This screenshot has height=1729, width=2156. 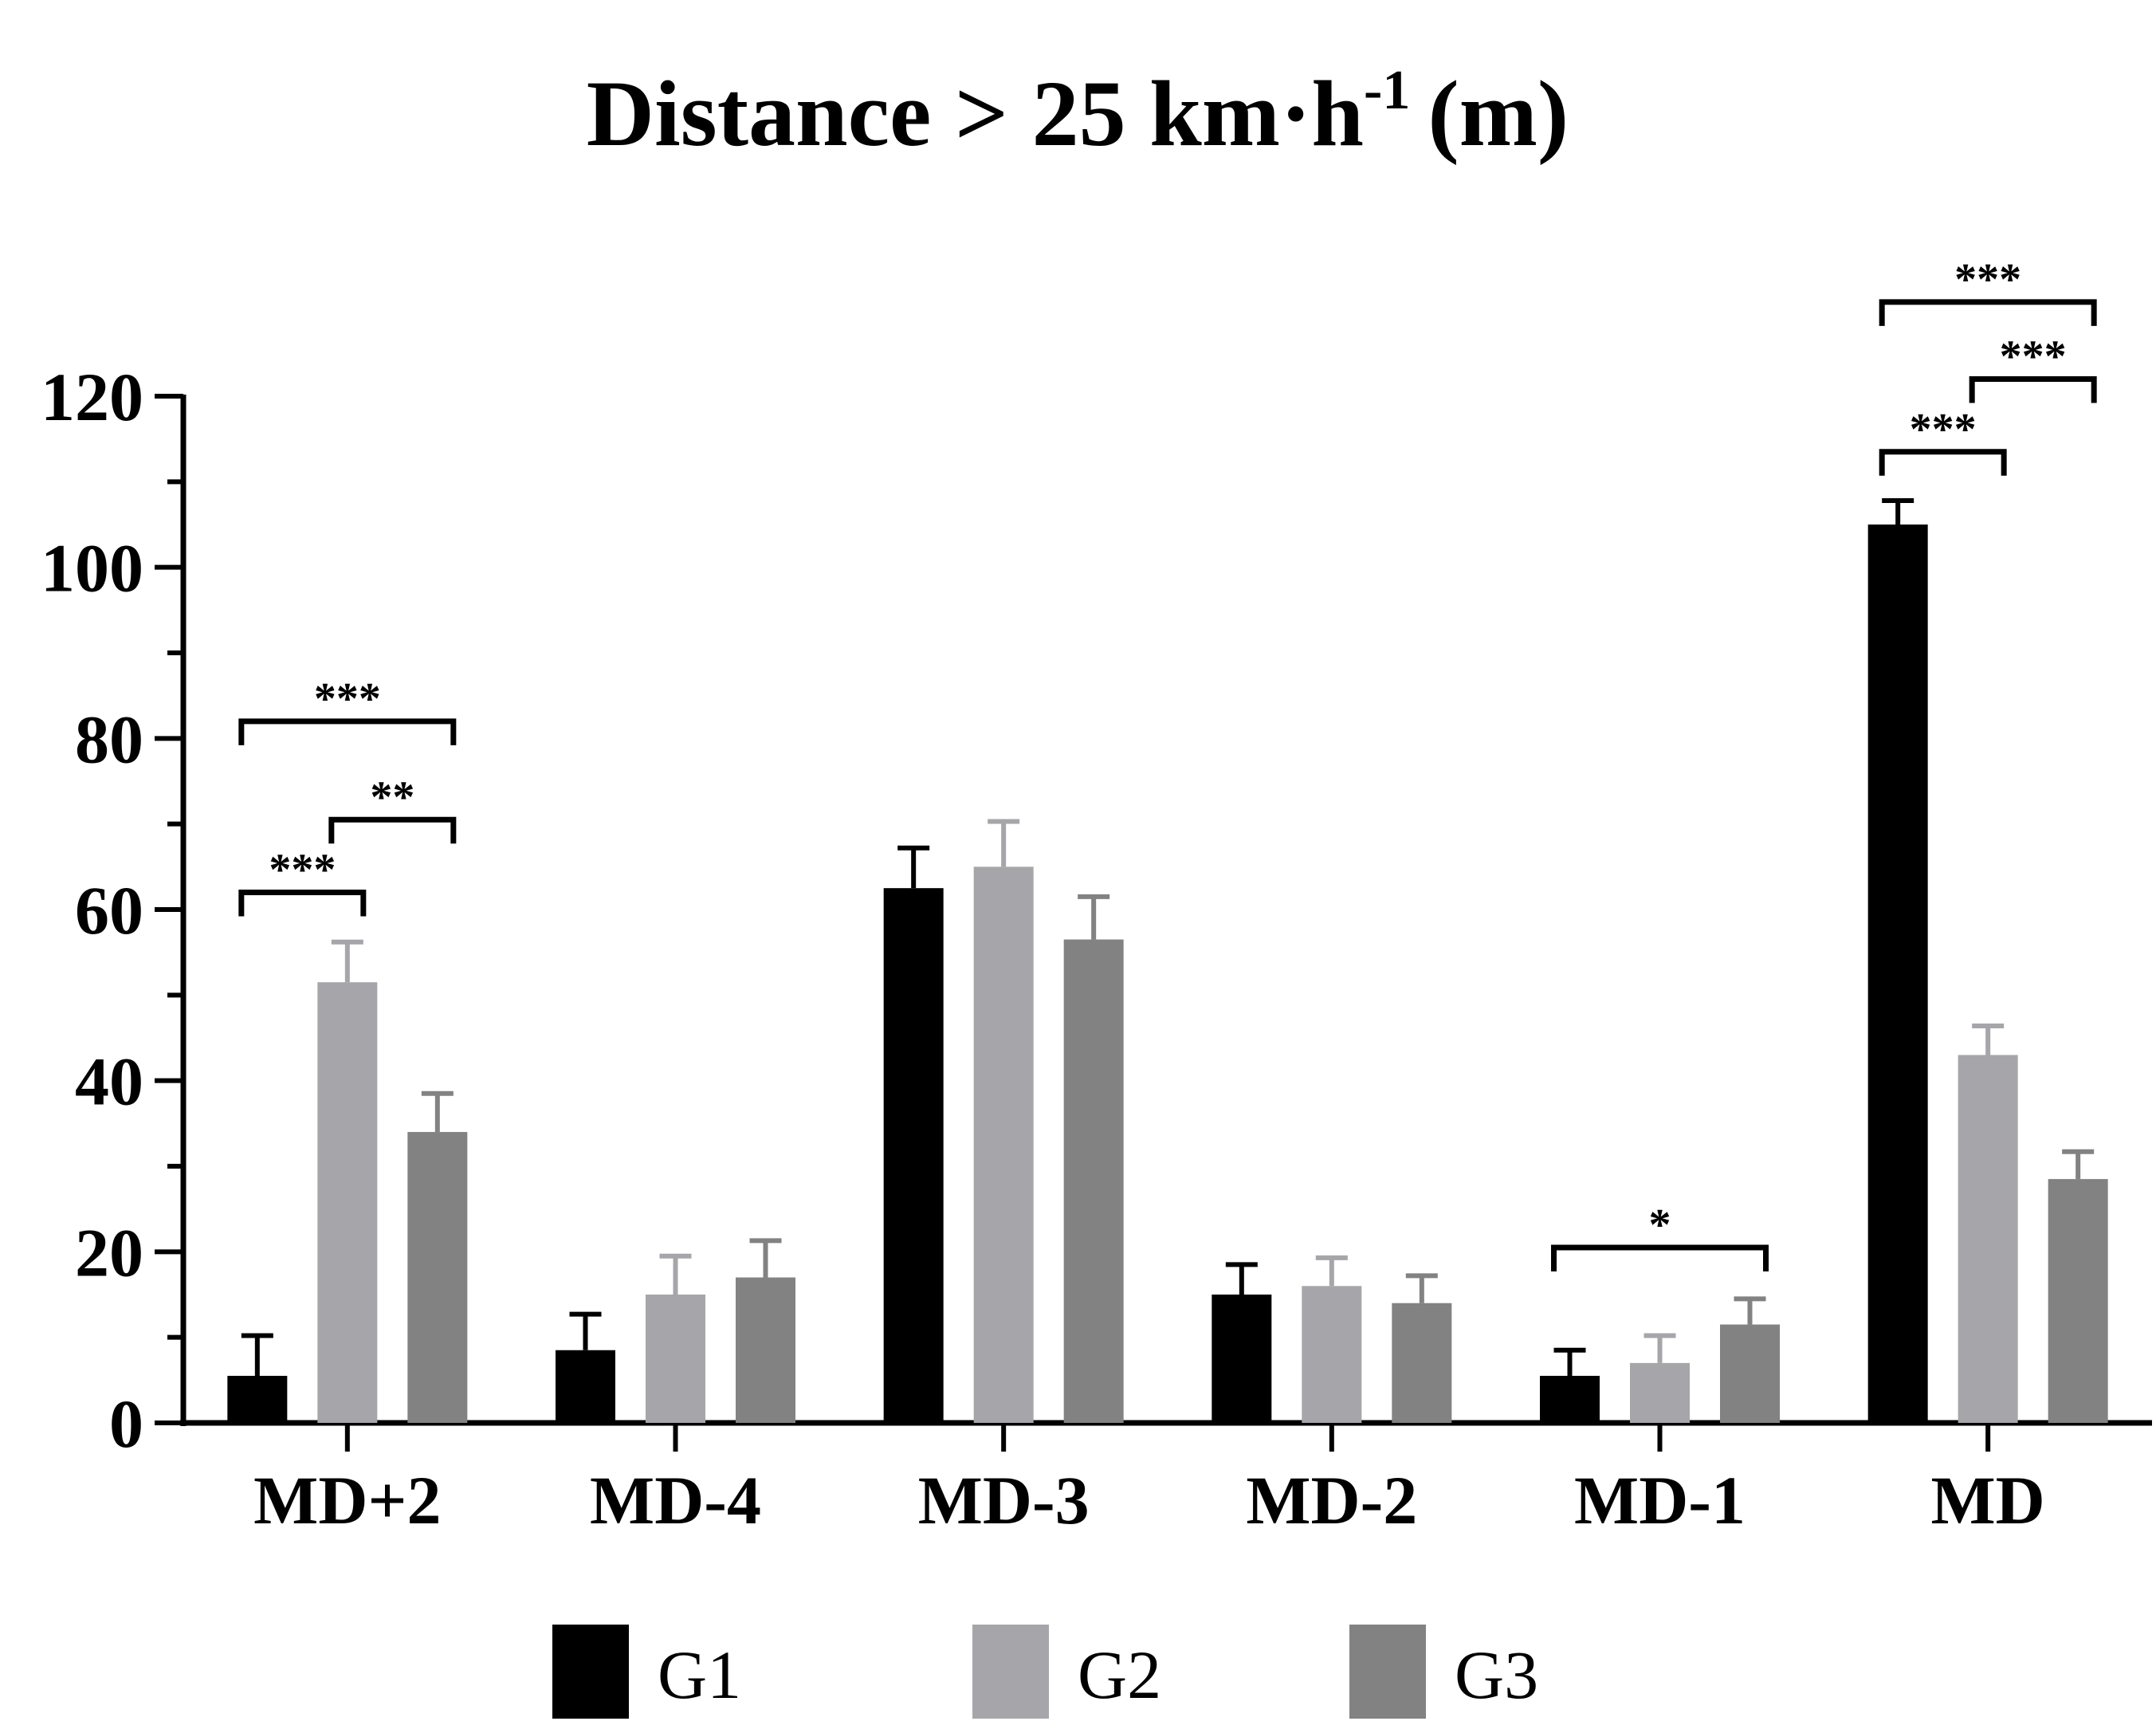 I want to click on y-tick-label: 60, so click(x=109, y=910).